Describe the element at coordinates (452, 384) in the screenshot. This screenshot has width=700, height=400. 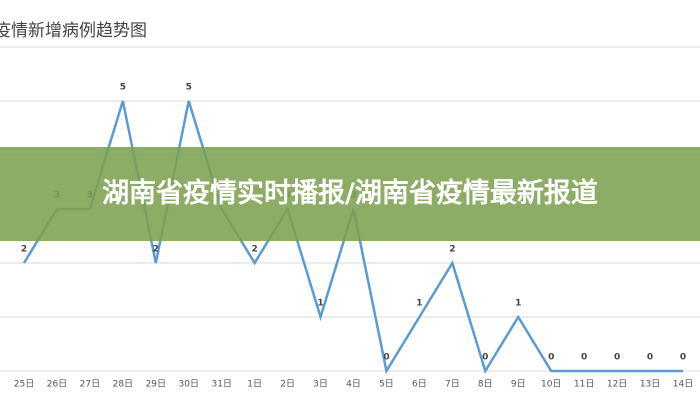
I see `x-tick-label: 7日` at that location.